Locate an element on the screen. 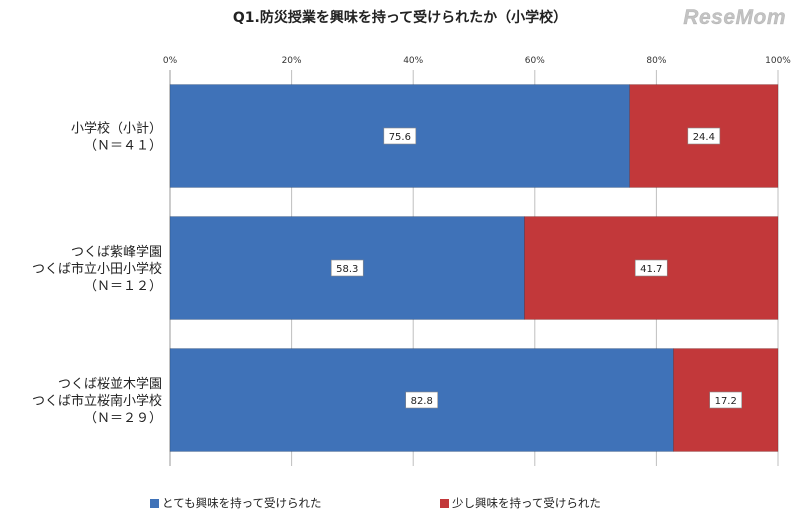 This screenshot has width=800, height=522. data-label: 17.2 is located at coordinates (726, 401).